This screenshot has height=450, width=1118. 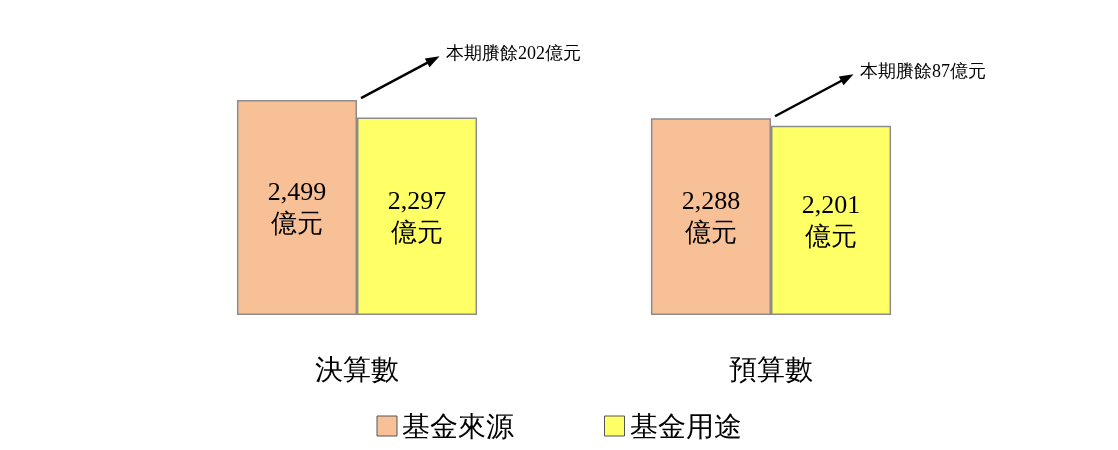 I want to click on annotation: 本期賸餘202億元, so click(x=513, y=53).